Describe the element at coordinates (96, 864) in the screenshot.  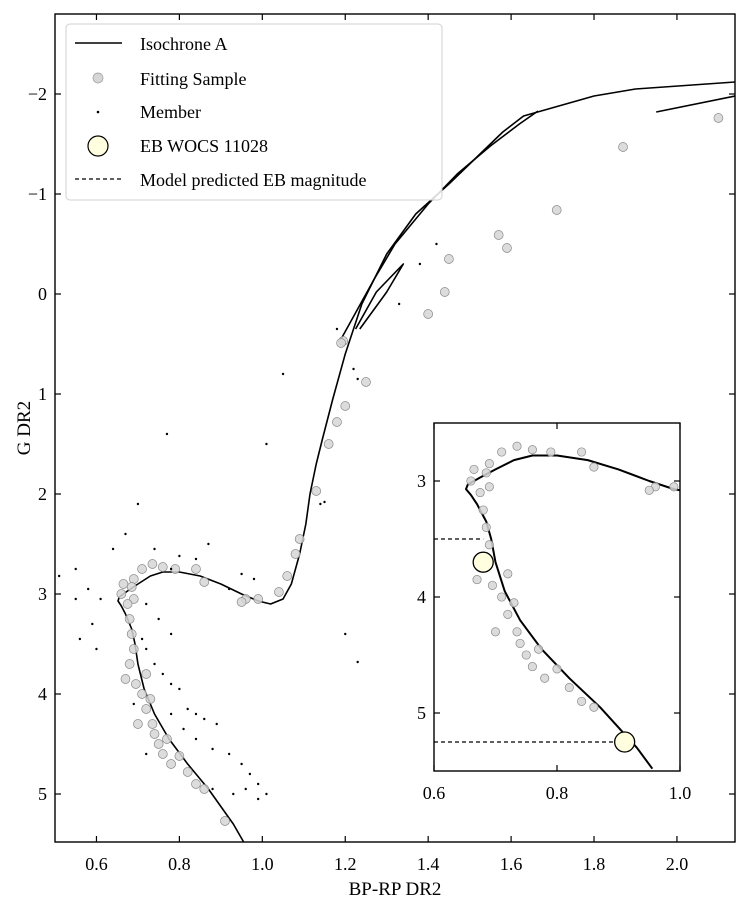
I see `main-x-tick-label: 0.6` at that location.